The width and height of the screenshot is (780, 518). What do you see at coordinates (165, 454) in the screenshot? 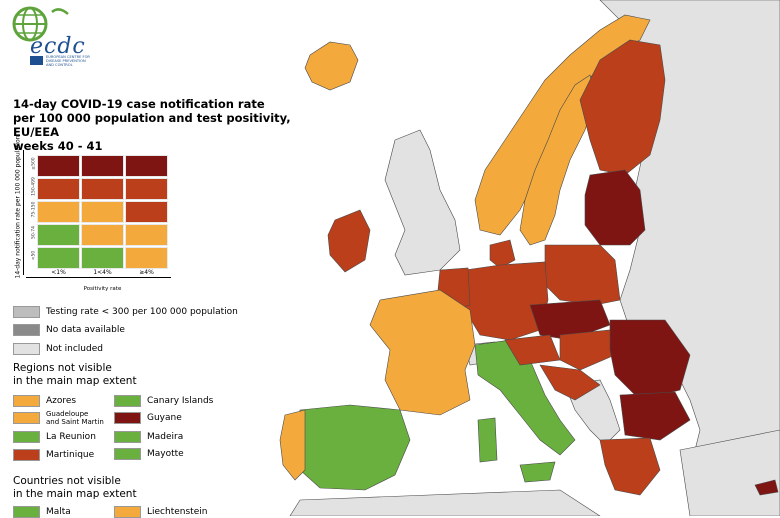
I see `region-label: Mayotte` at bounding box center [165, 454].